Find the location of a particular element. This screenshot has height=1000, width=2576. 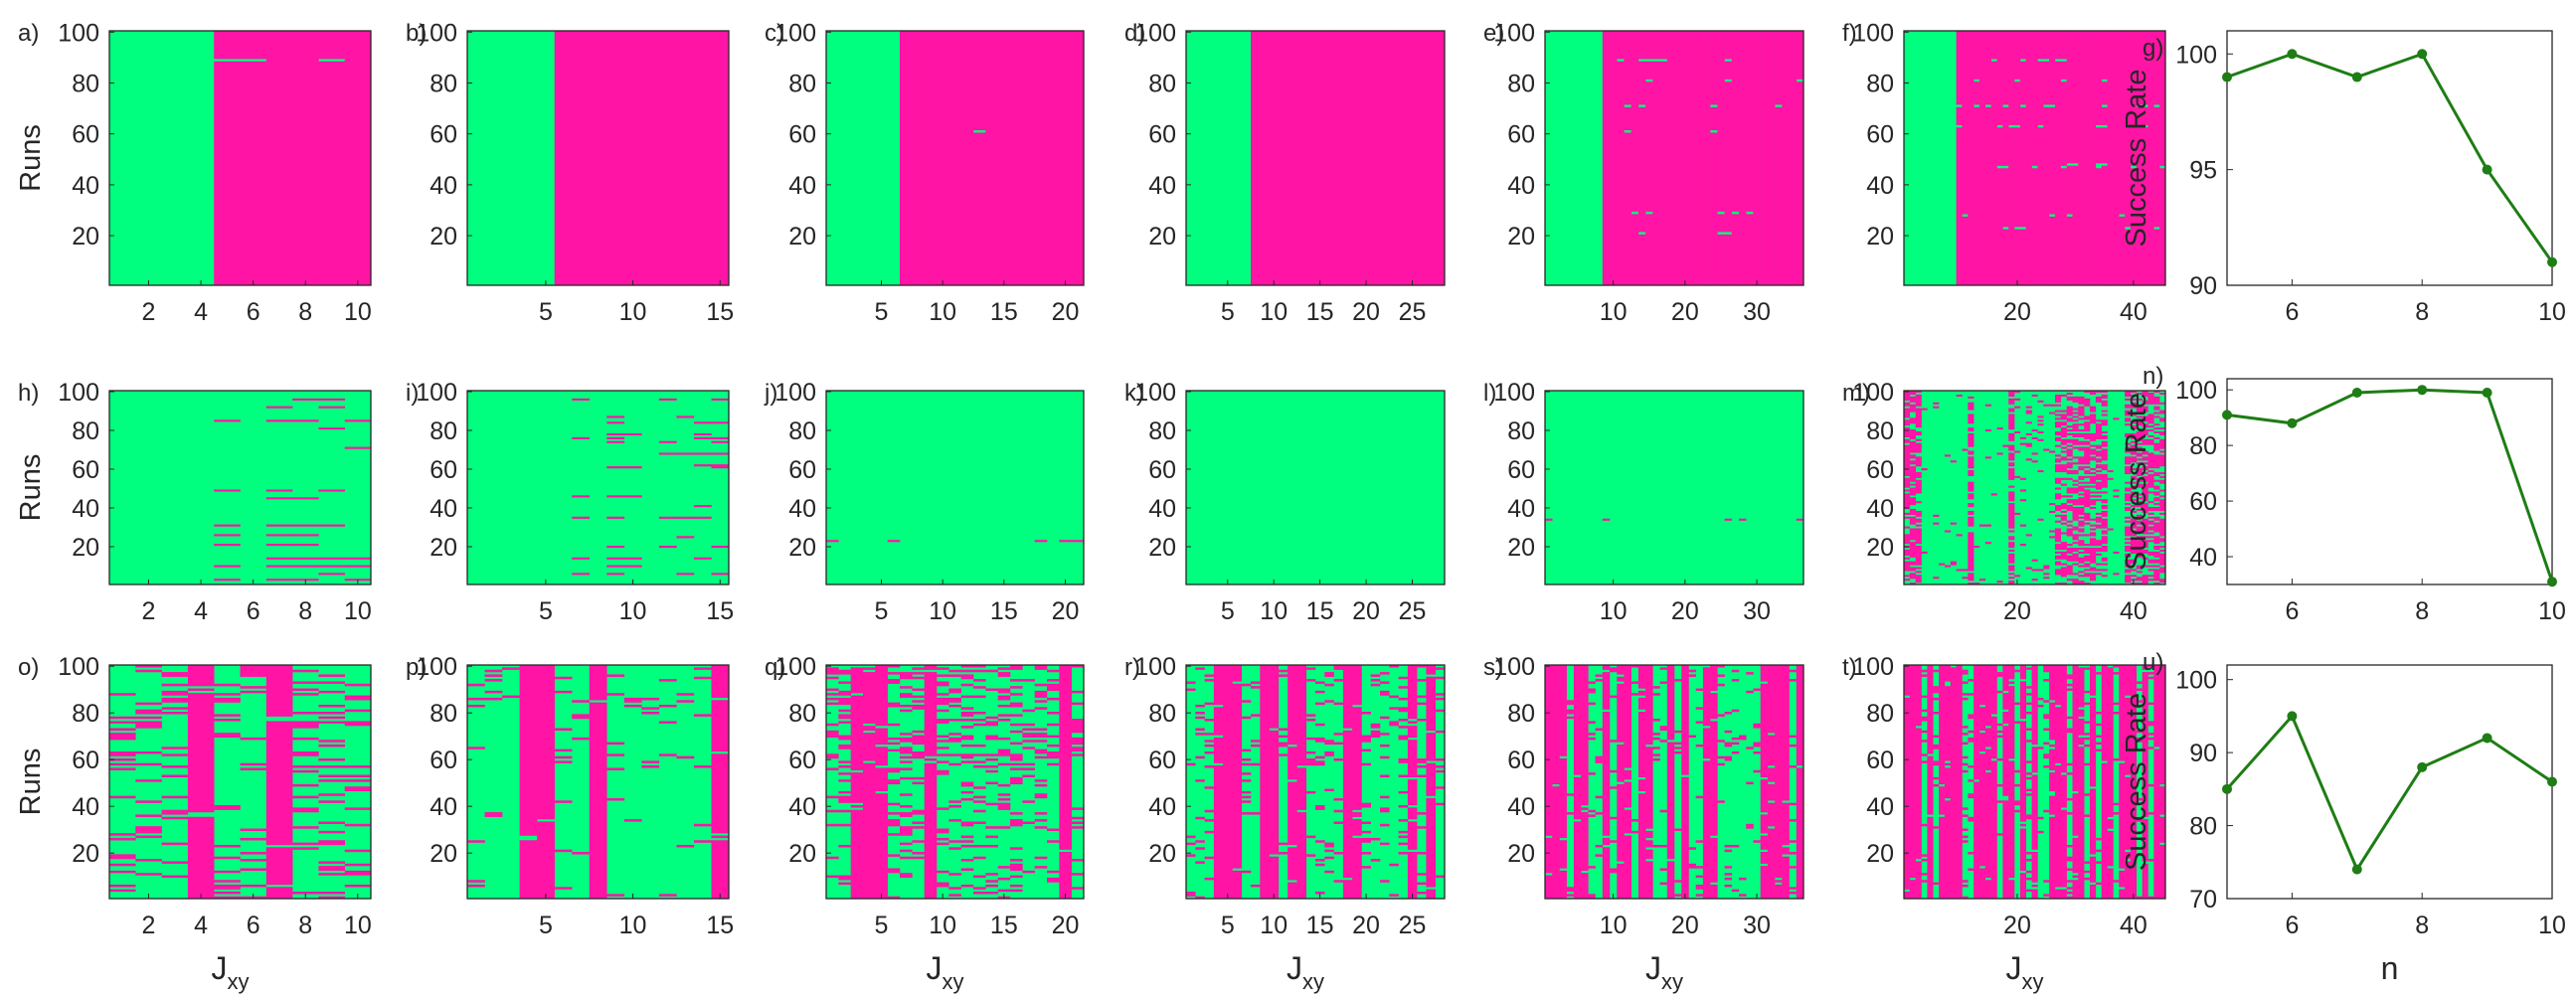

y-tick-label: 60 is located at coordinates (443, 470).